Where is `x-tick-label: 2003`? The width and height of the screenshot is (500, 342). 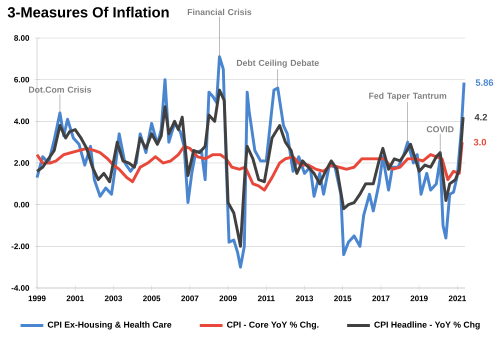
x-tick-label: 2003 is located at coordinates (113, 299).